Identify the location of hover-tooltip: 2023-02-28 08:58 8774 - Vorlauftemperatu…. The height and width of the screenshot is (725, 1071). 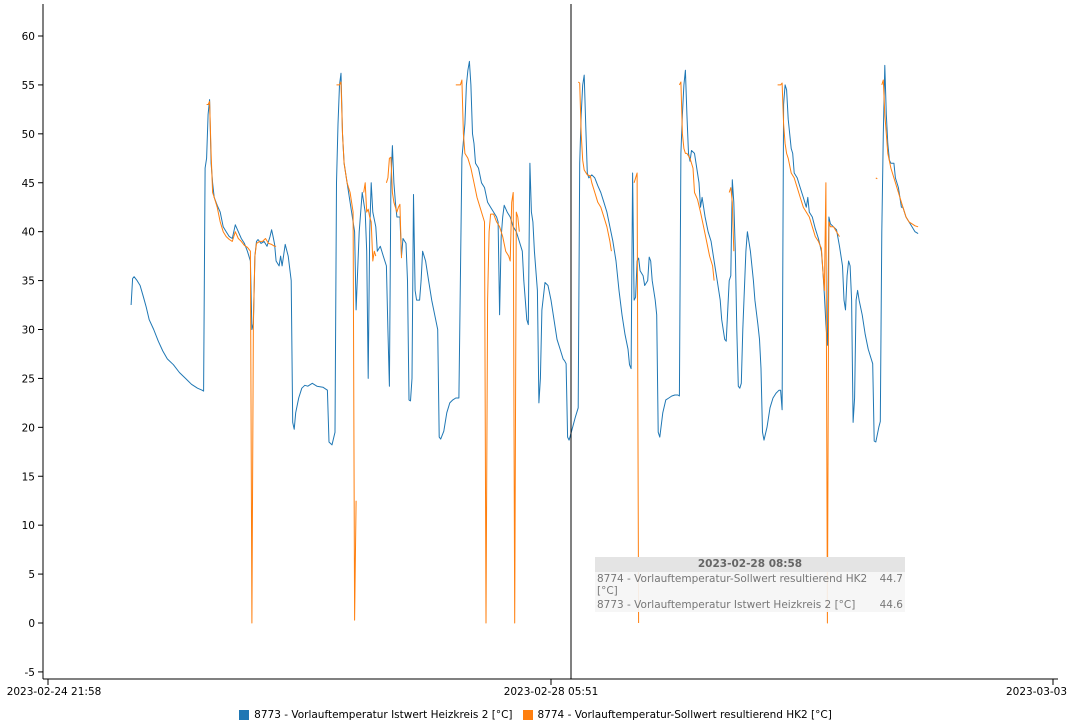
(750, 584).